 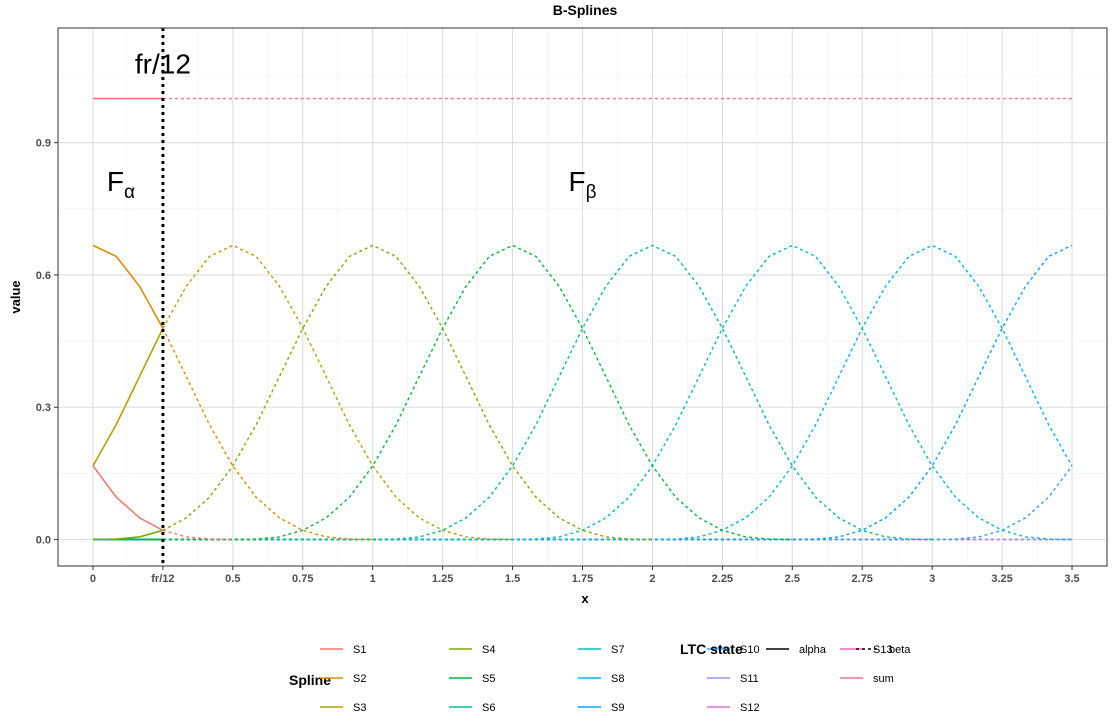 I want to click on legend-label-s4: S4, so click(x=488, y=650).